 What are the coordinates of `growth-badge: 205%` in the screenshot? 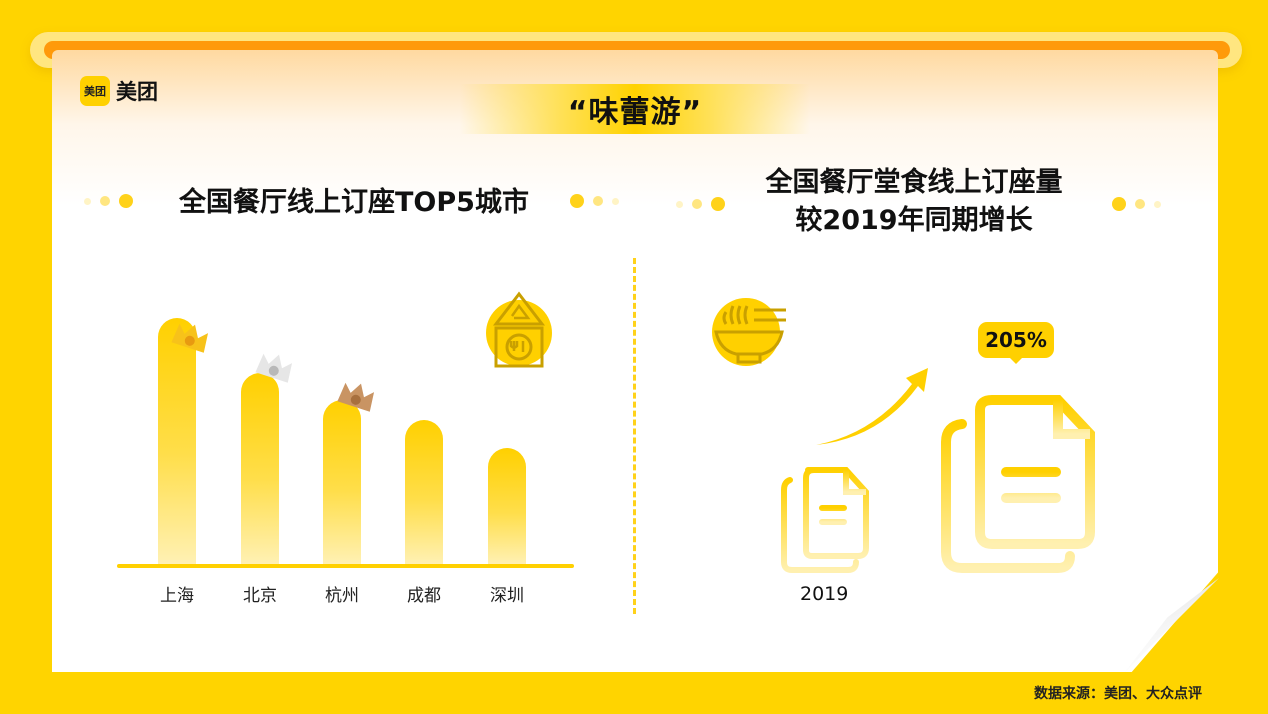 It's located at (1016, 340).